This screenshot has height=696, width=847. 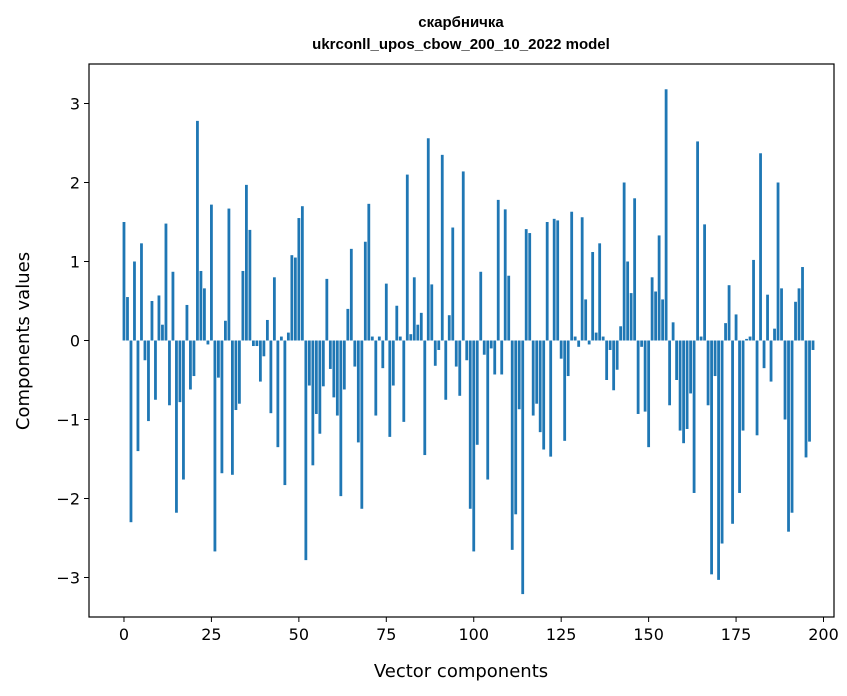 What do you see at coordinates (648, 634) in the screenshot?
I see `x-tick-label: 150` at bounding box center [648, 634].